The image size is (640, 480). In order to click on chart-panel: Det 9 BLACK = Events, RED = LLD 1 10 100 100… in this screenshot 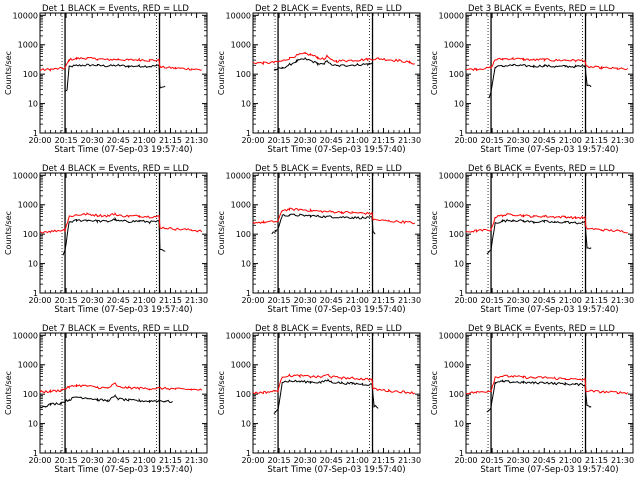, I will do `click(532, 399)`.